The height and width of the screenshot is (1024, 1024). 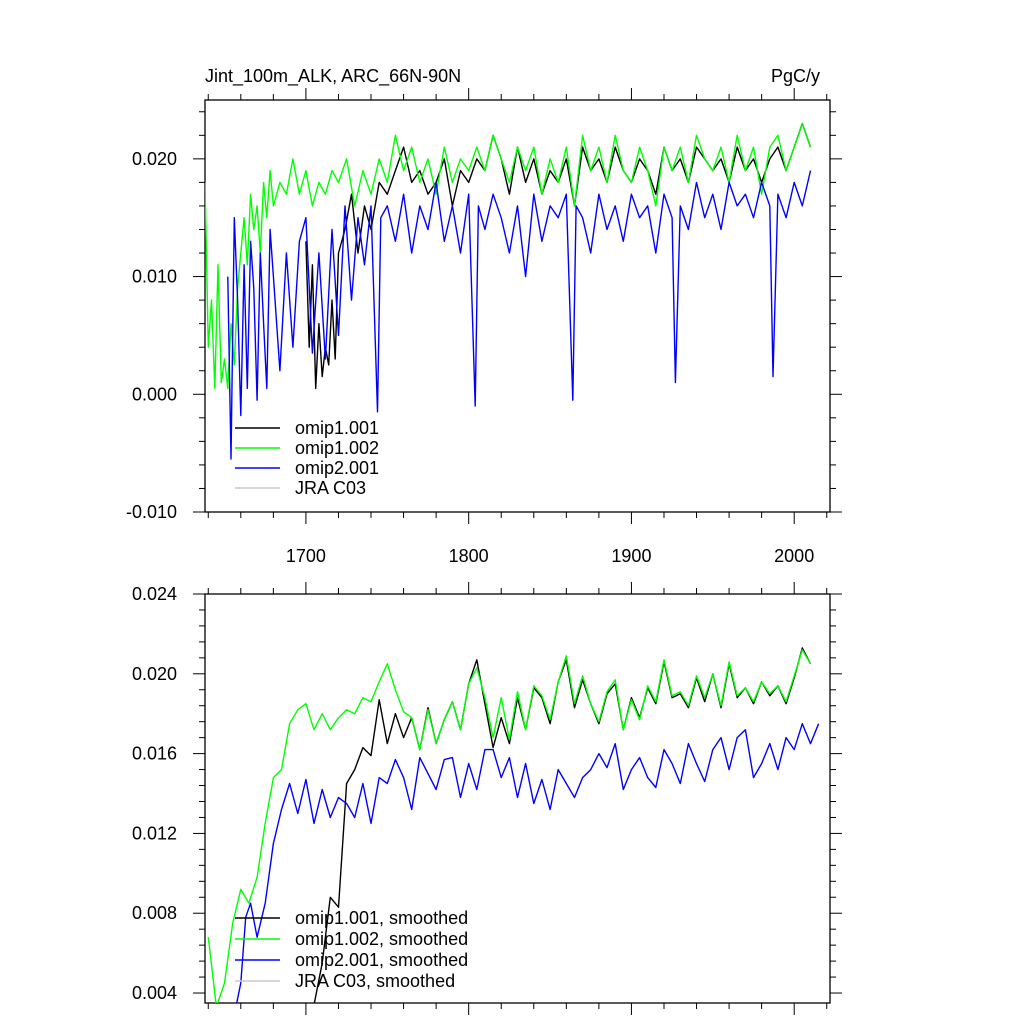 What do you see at coordinates (154, 754) in the screenshot?
I see `y-tick-label: 0.016` at bounding box center [154, 754].